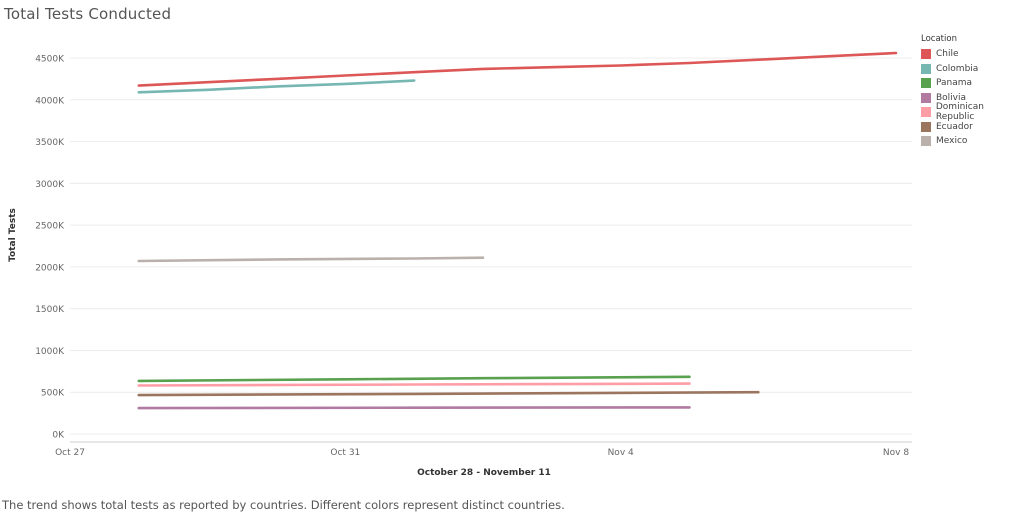 Image resolution: width=1024 pixels, height=513 pixels. What do you see at coordinates (50, 143) in the screenshot?
I see `y-tick-label: 3500K` at bounding box center [50, 143].